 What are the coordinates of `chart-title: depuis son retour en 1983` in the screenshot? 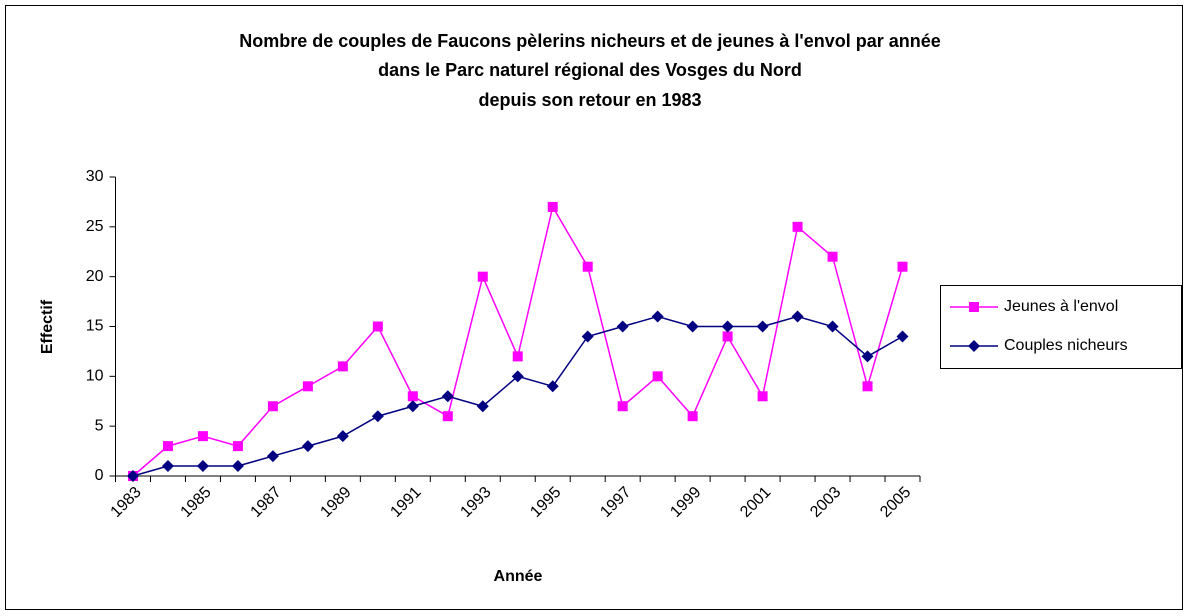 It's located at (589, 100).